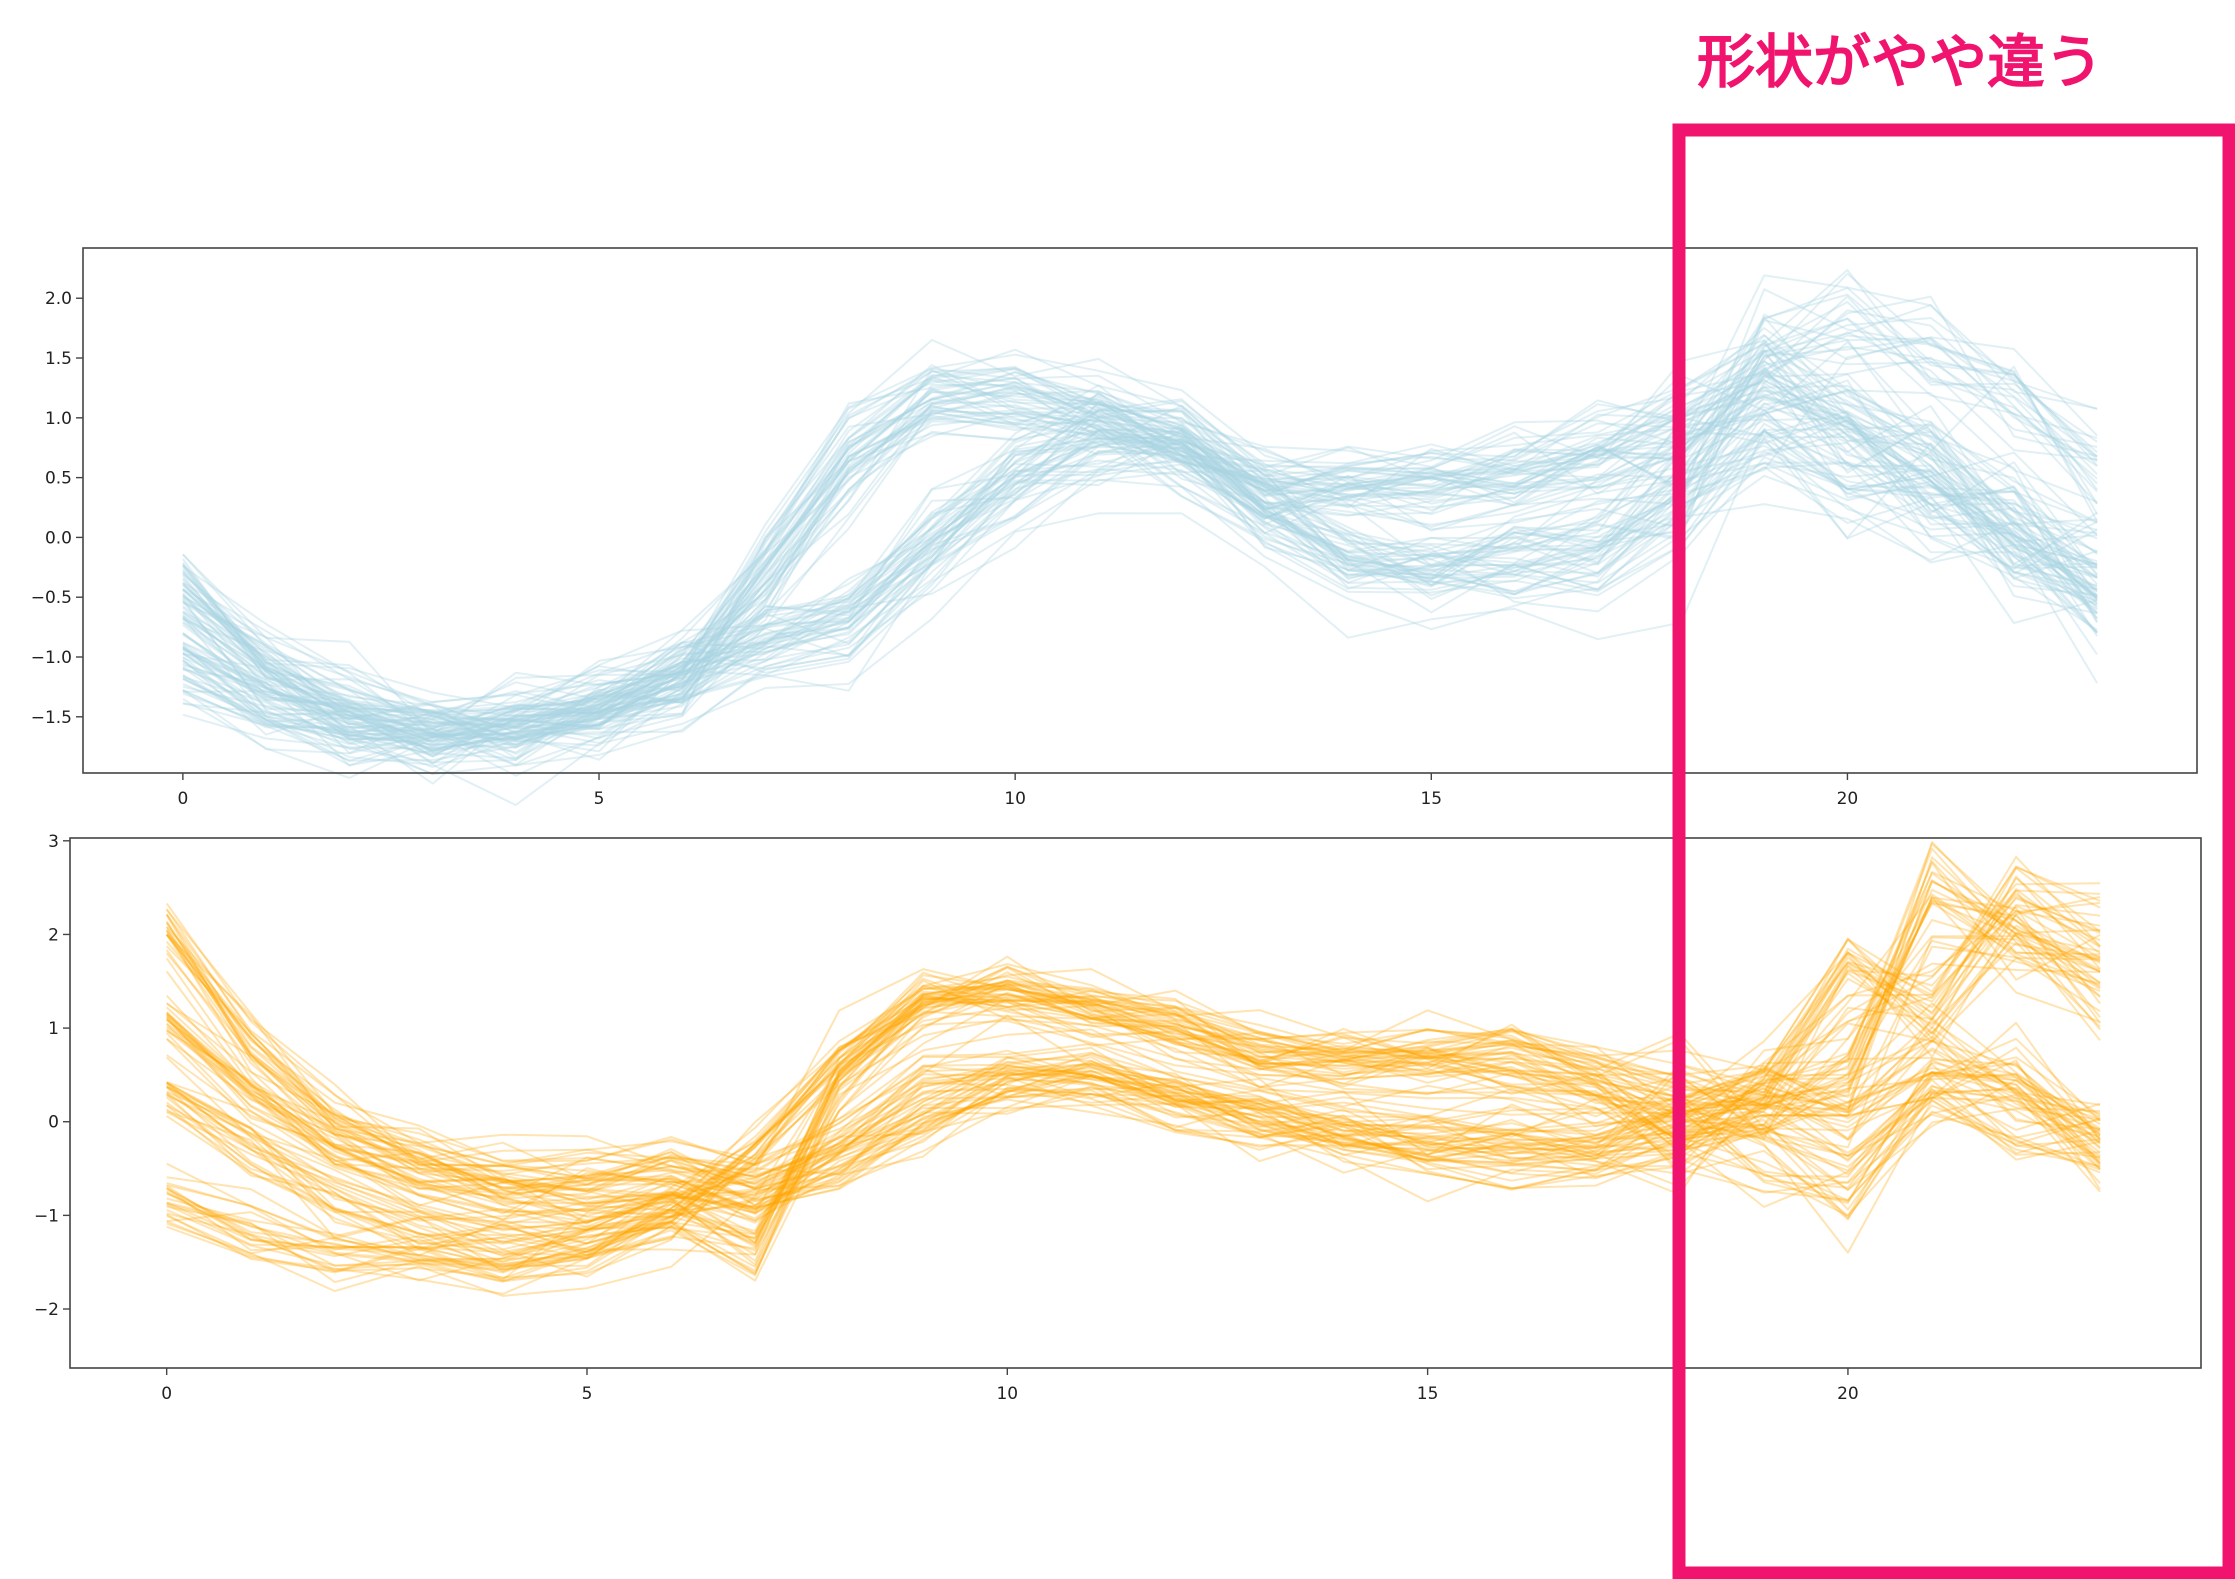  I want to click on x-axis: 0 5 10 15 20, so click(1010, 1386).